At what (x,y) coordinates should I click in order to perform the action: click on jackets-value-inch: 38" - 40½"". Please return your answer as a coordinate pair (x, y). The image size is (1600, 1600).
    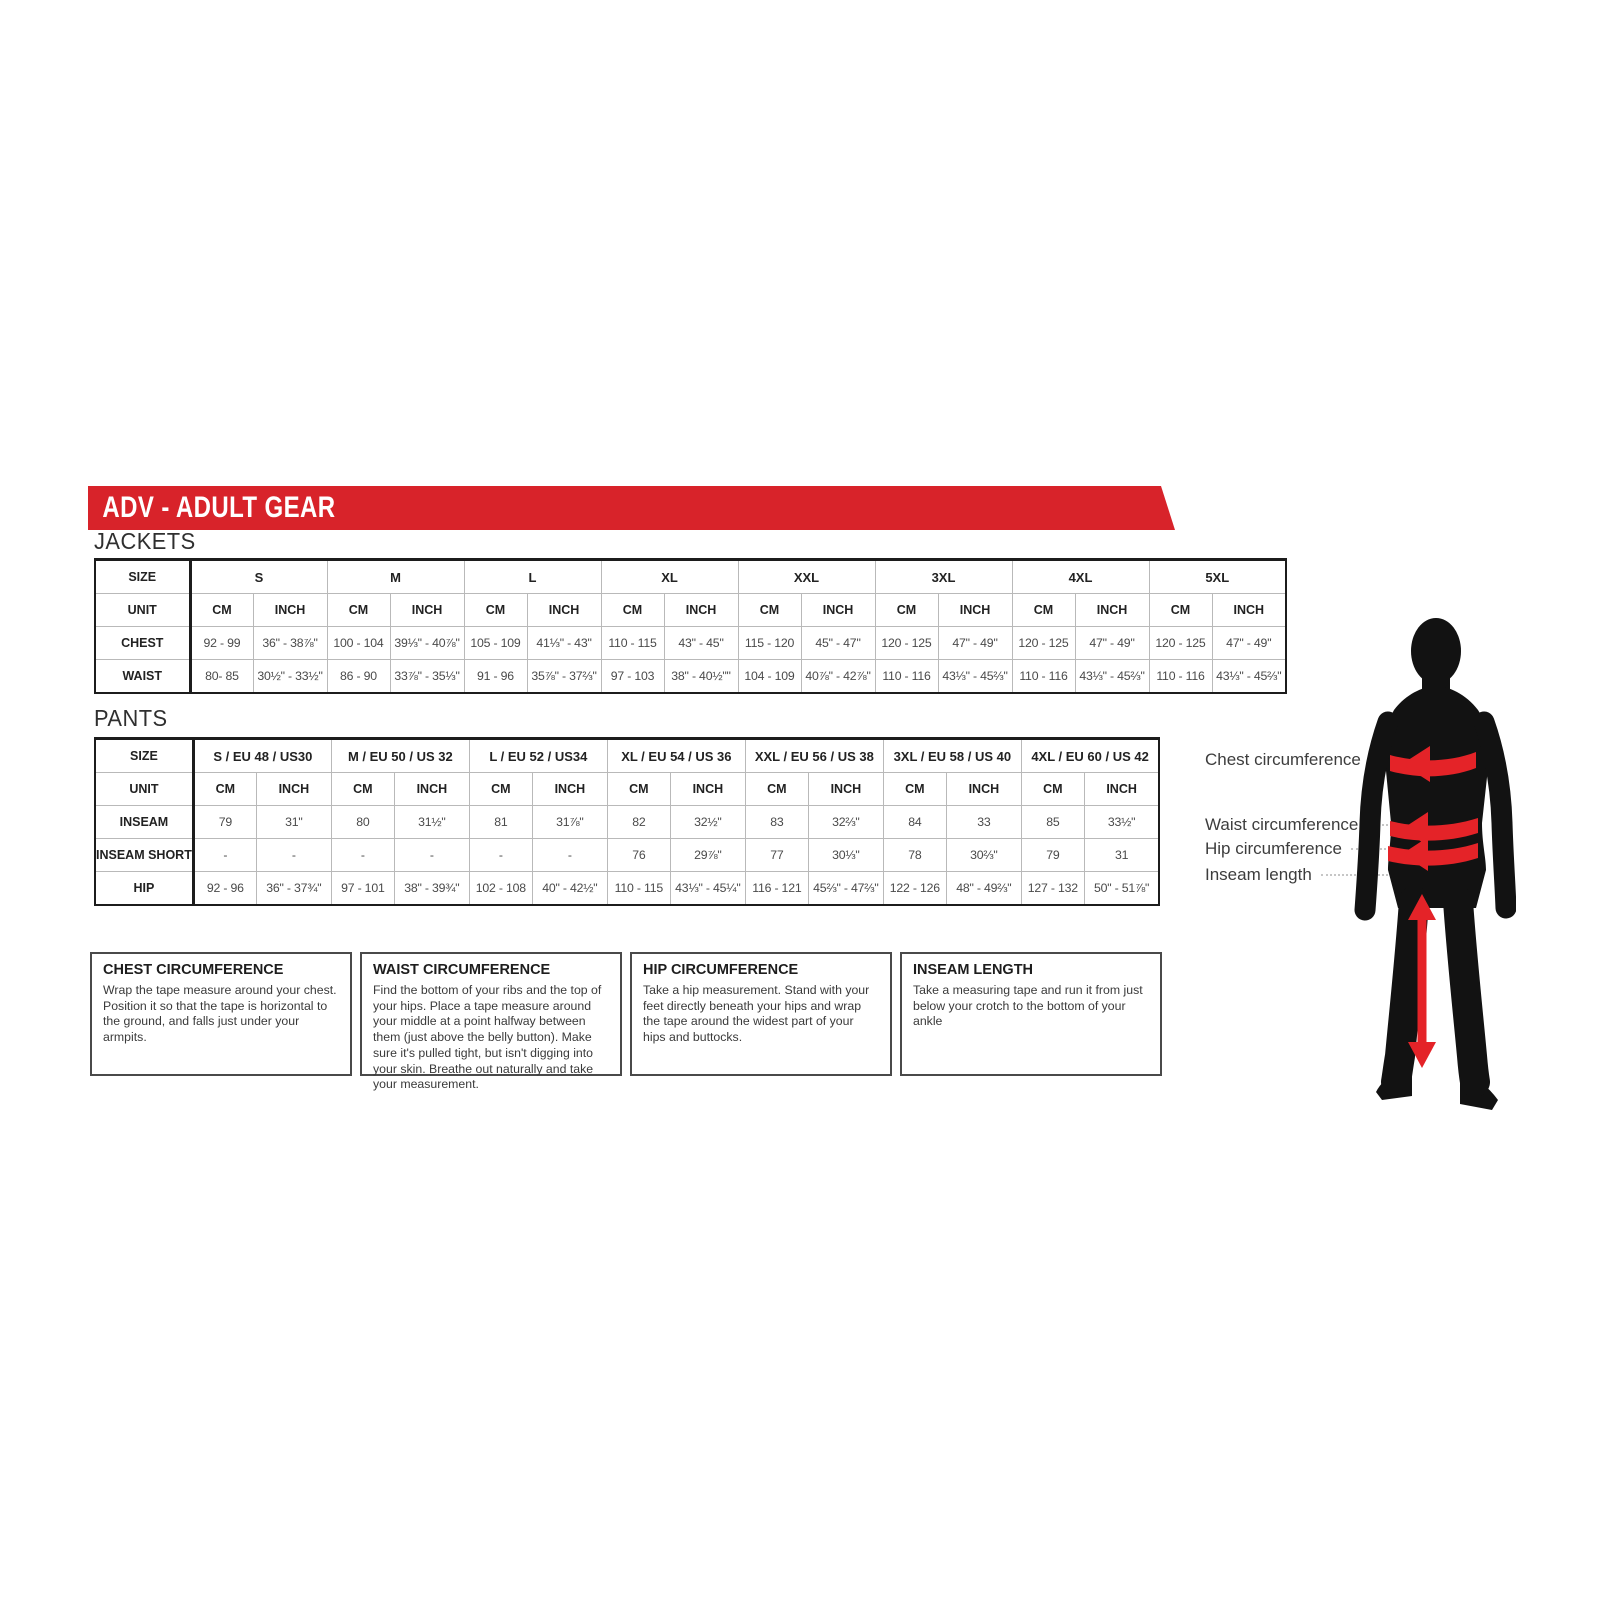
    Looking at the image, I should click on (701, 676).